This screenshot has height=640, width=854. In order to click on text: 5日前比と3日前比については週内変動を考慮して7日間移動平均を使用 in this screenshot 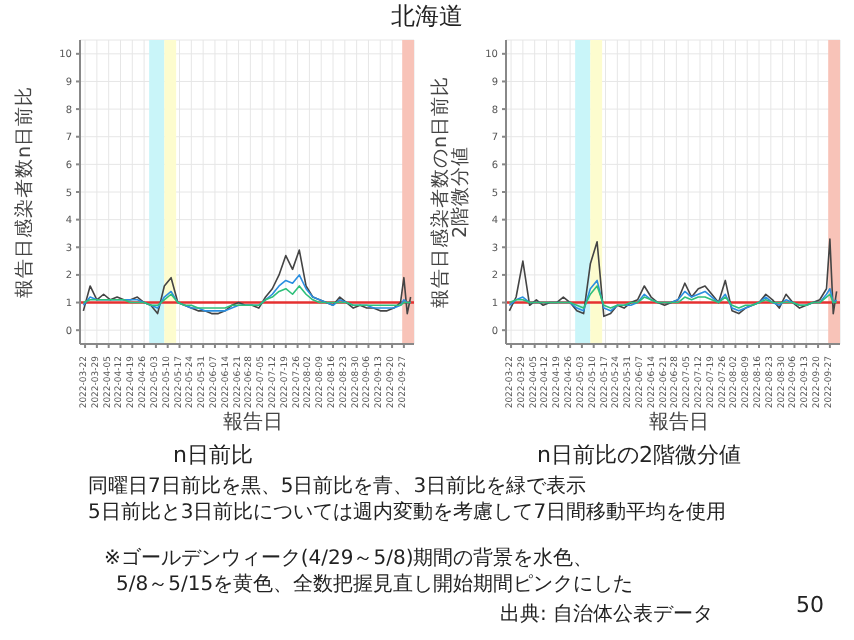, I will do `click(407, 512)`.